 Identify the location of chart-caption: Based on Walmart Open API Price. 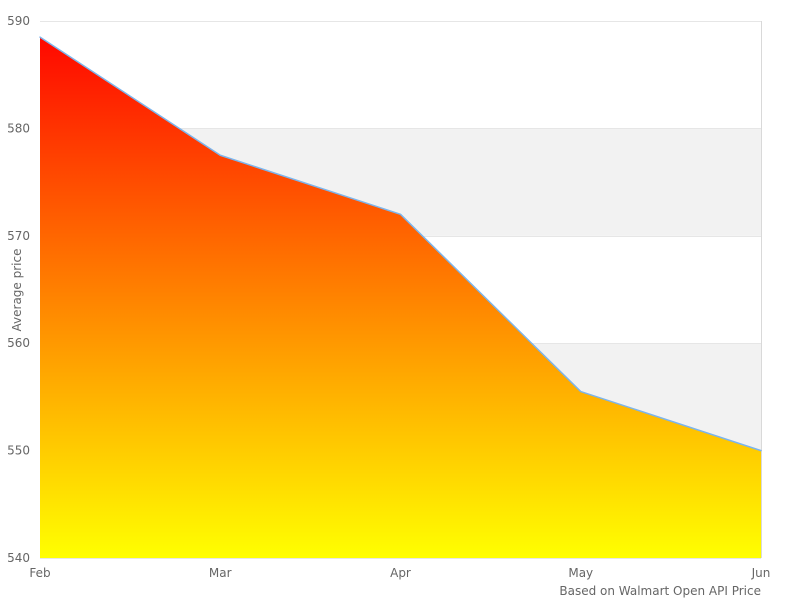
(660, 591).